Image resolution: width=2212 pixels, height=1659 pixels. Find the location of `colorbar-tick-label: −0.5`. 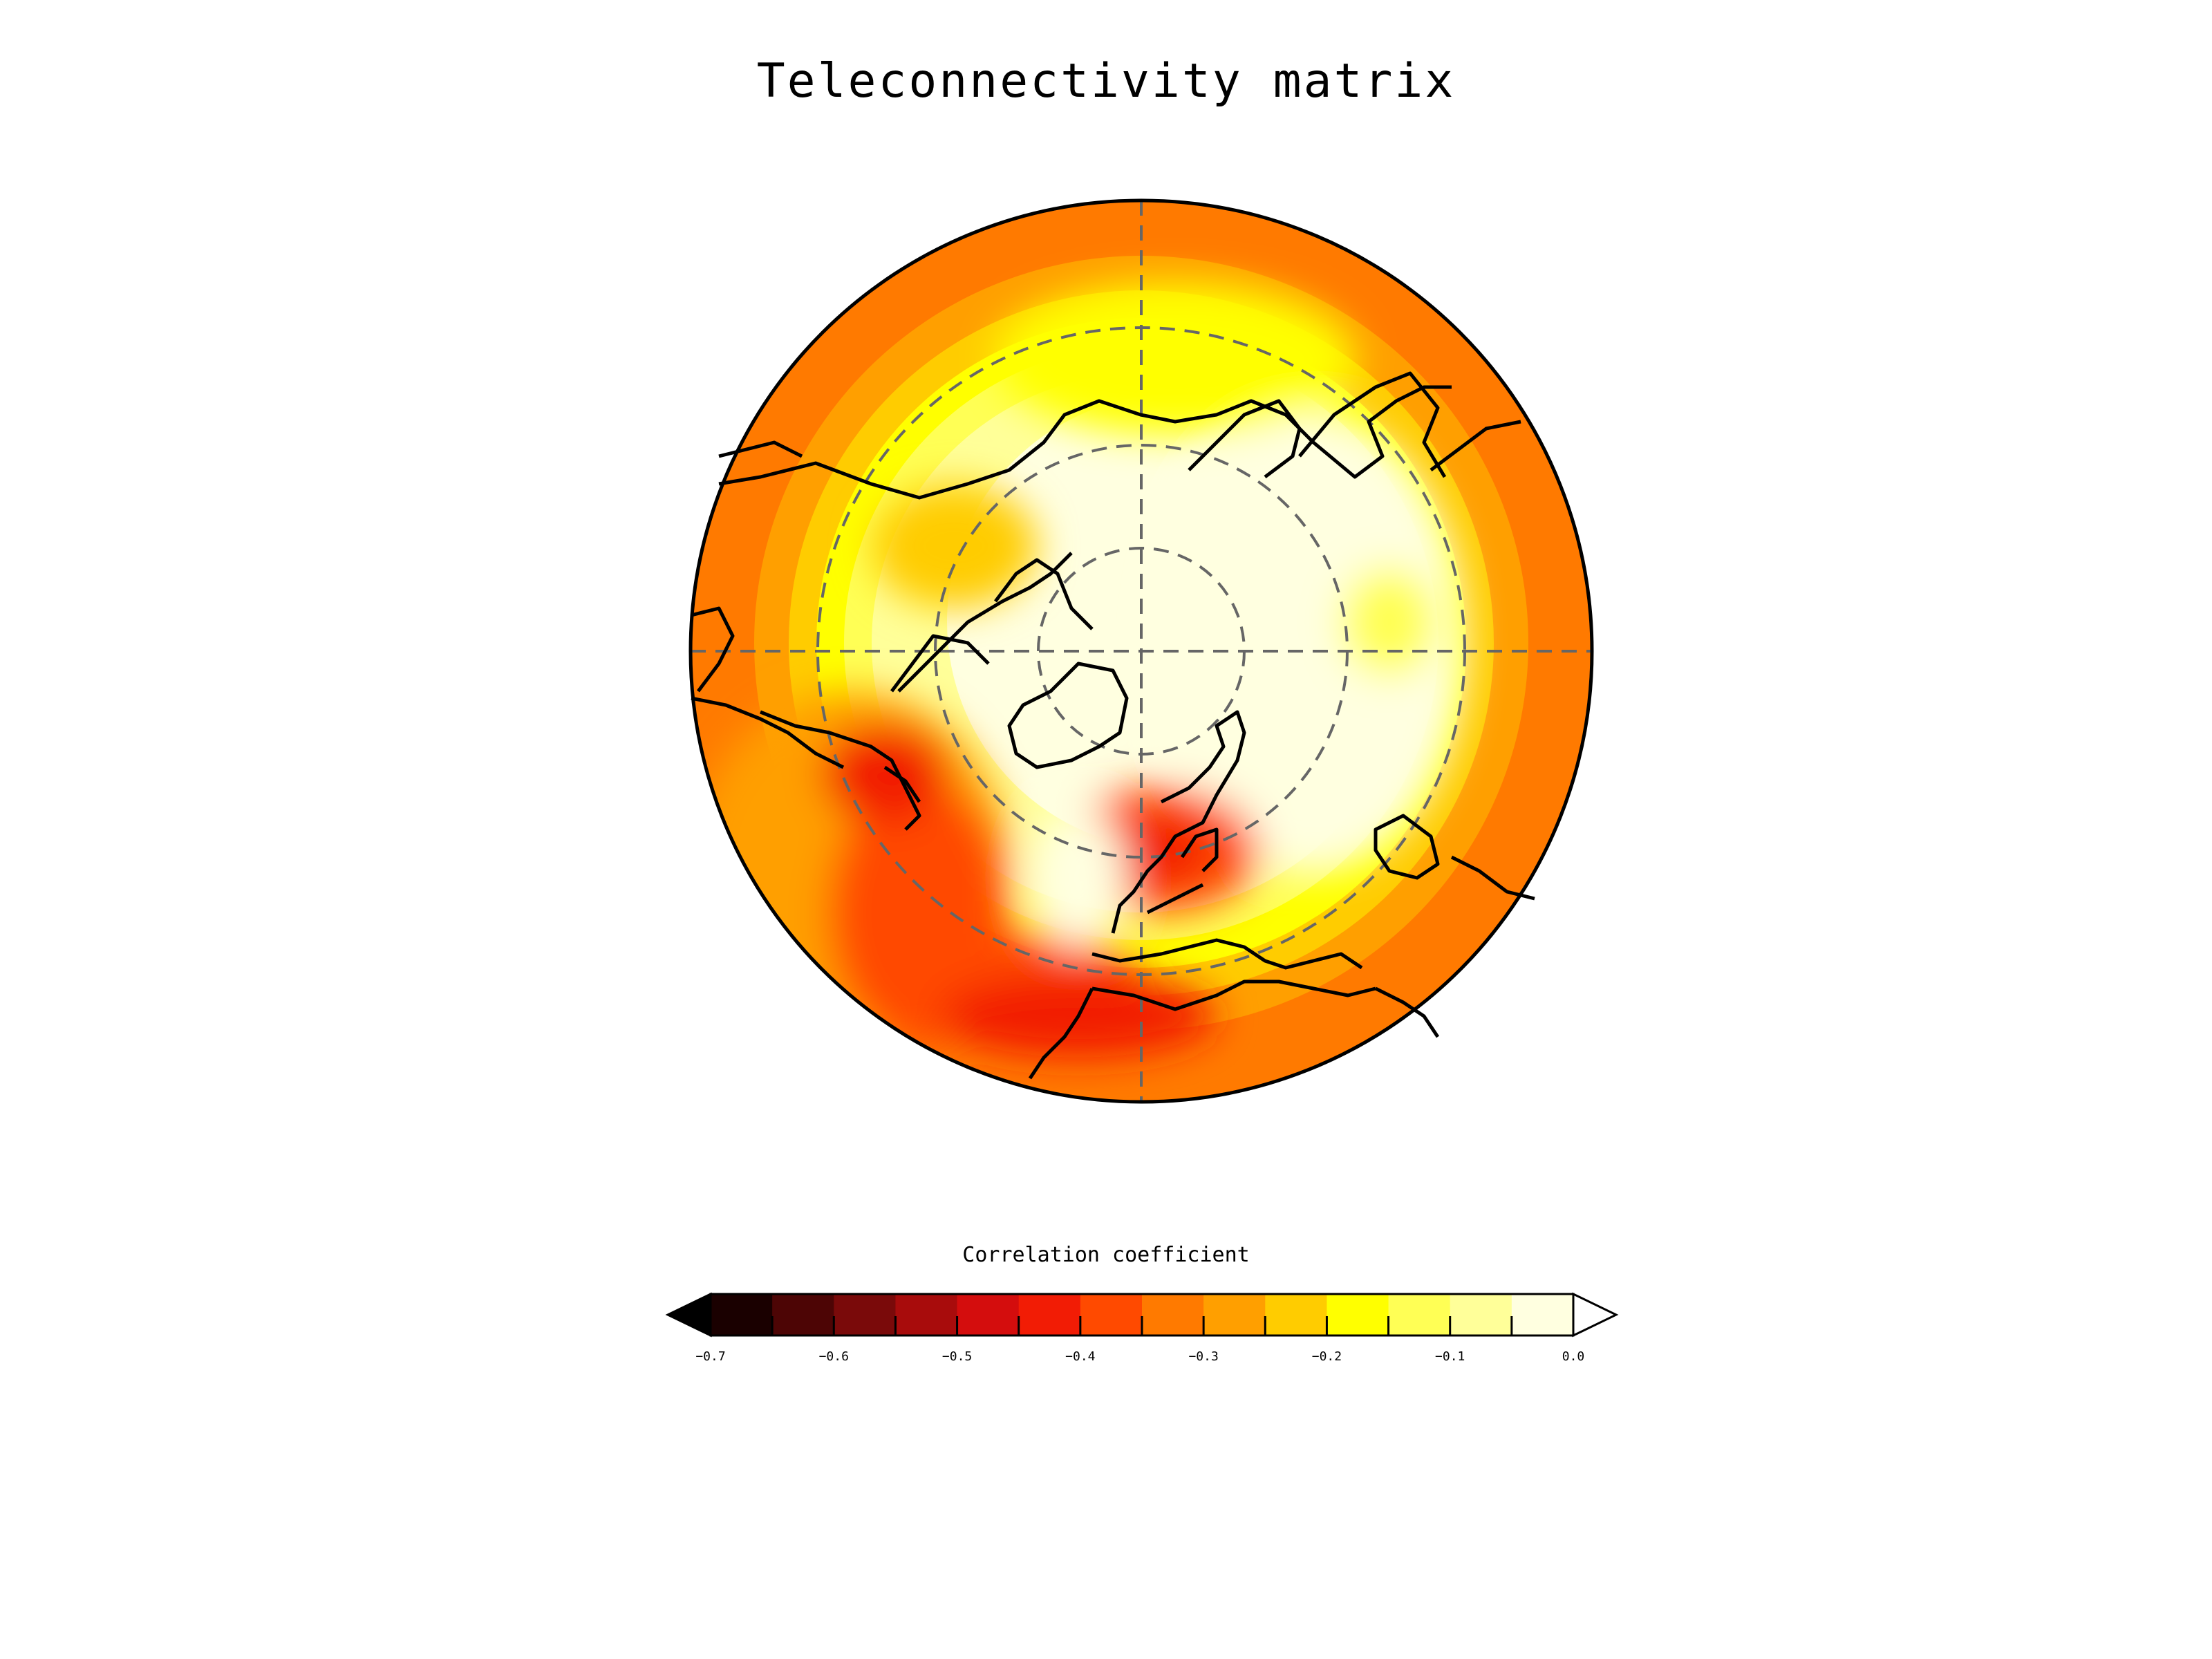

colorbar-tick-label: −0.5 is located at coordinates (957, 1356).